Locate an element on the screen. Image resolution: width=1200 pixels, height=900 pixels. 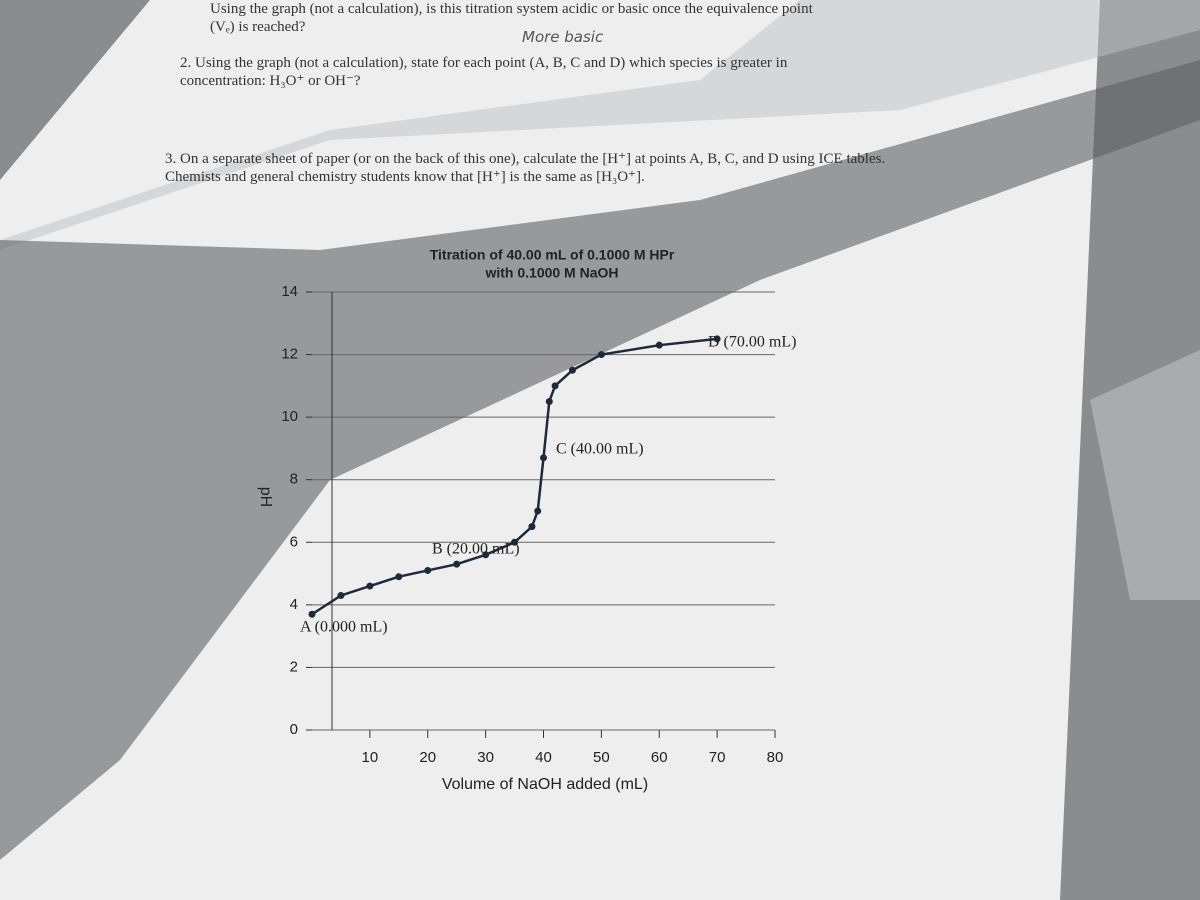
y-tick-label: 0 is located at coordinates (294, 729).